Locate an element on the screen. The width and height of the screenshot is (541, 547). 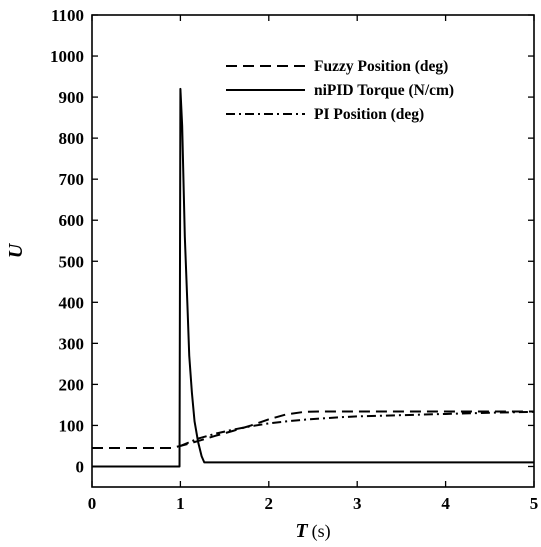
legend-label: Fuzzy Position (deg) is located at coordinates (381, 66).